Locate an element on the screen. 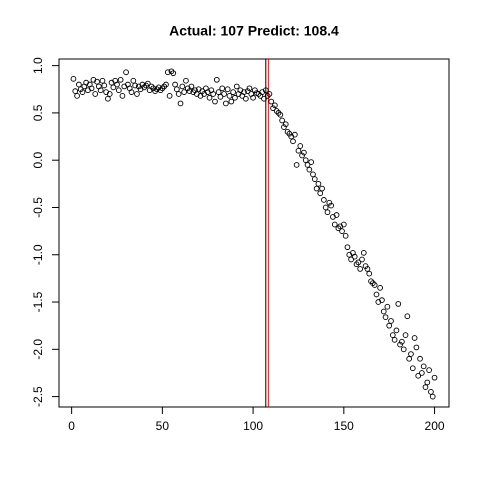 This screenshot has width=480, height=480. x-tick-label: 50 is located at coordinates (163, 426).